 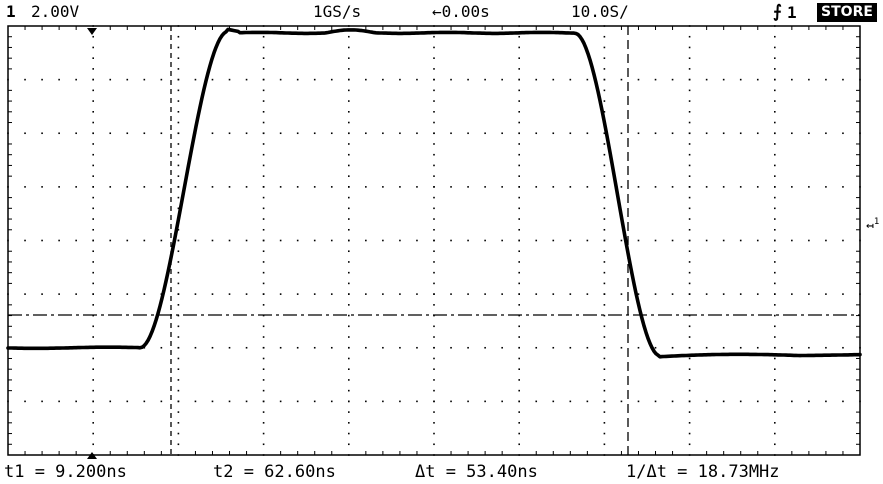 What do you see at coordinates (777, 12) in the screenshot?
I see `rising-edge-icon: ⨍` at bounding box center [777, 12].